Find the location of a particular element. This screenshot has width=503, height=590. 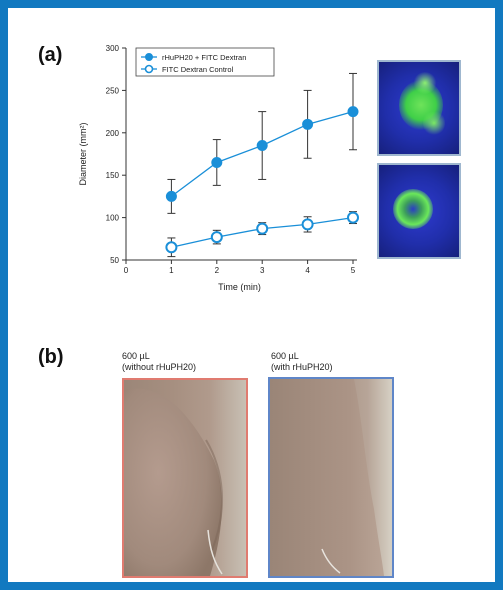

fluorescence-control-image is located at coordinates (419, 211).